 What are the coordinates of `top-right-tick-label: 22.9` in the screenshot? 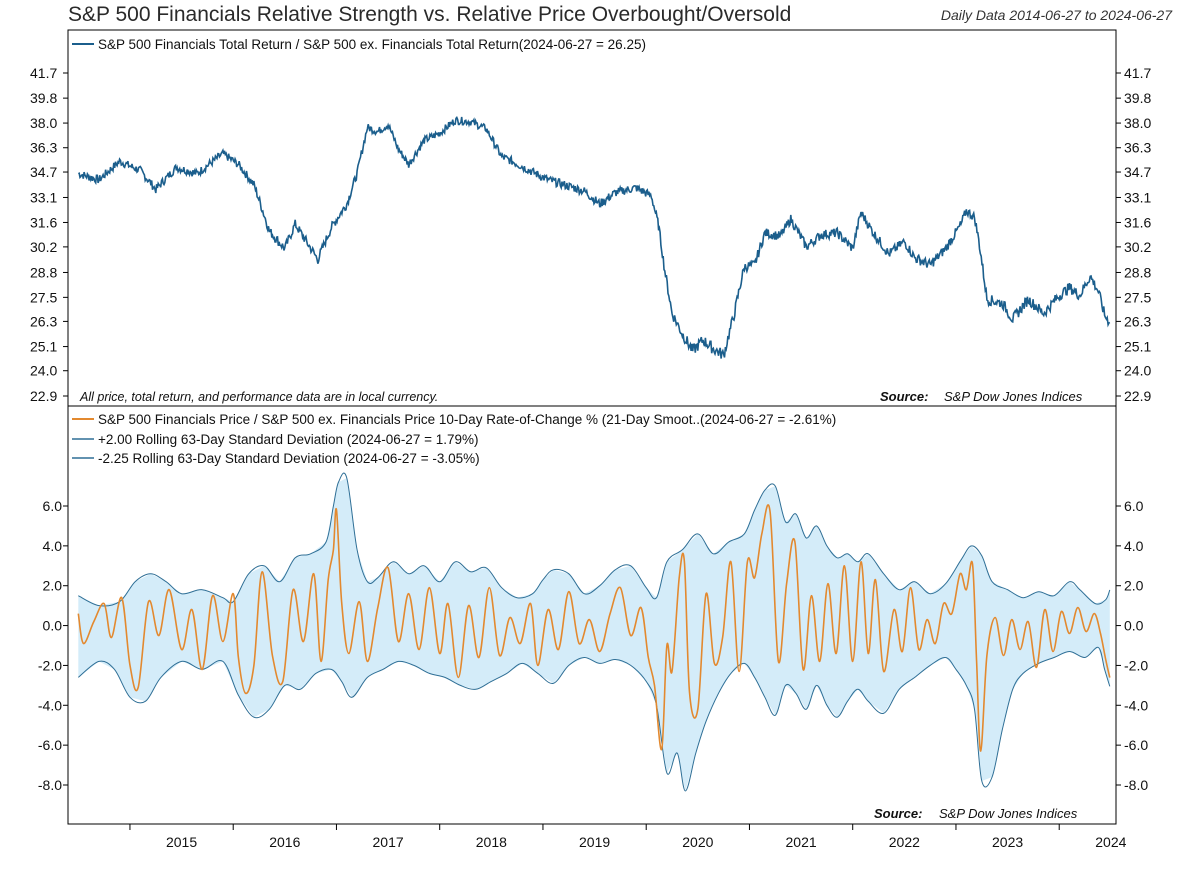 It's located at (1137, 396).